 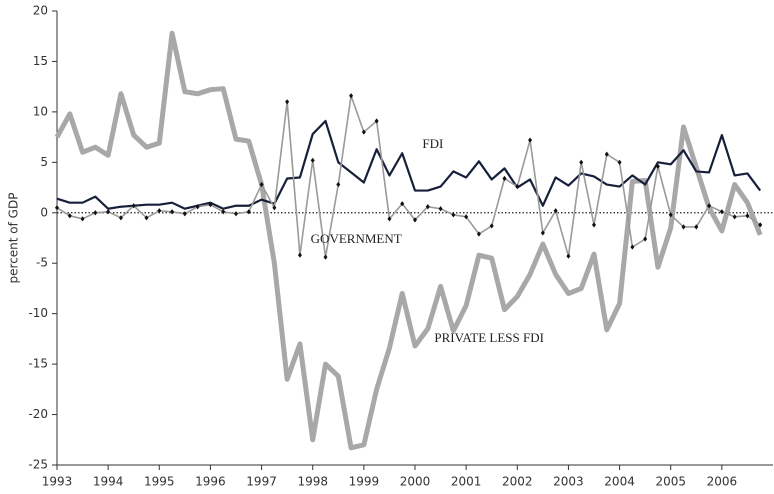 What do you see at coordinates (670, 482) in the screenshot?
I see `x-tick-label: 2005` at bounding box center [670, 482].